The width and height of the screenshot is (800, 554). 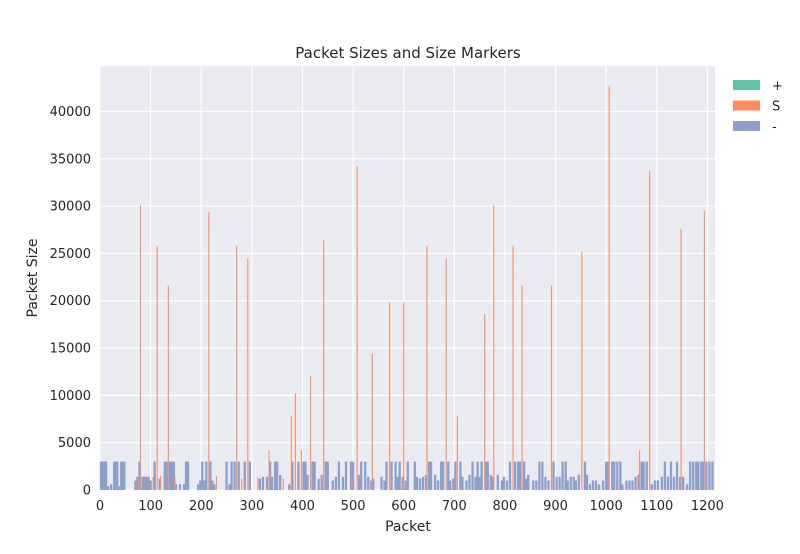 I want to click on x-tick-label: 900, so click(x=555, y=506).